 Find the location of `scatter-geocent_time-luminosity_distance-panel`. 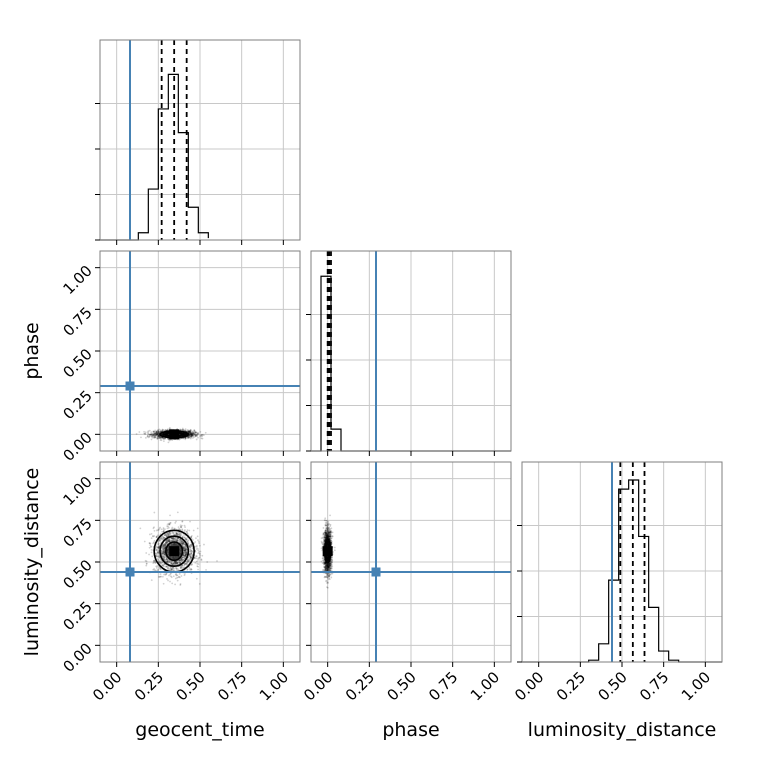

scatter-geocent_time-luminosity_distance-panel is located at coordinates (200, 562).